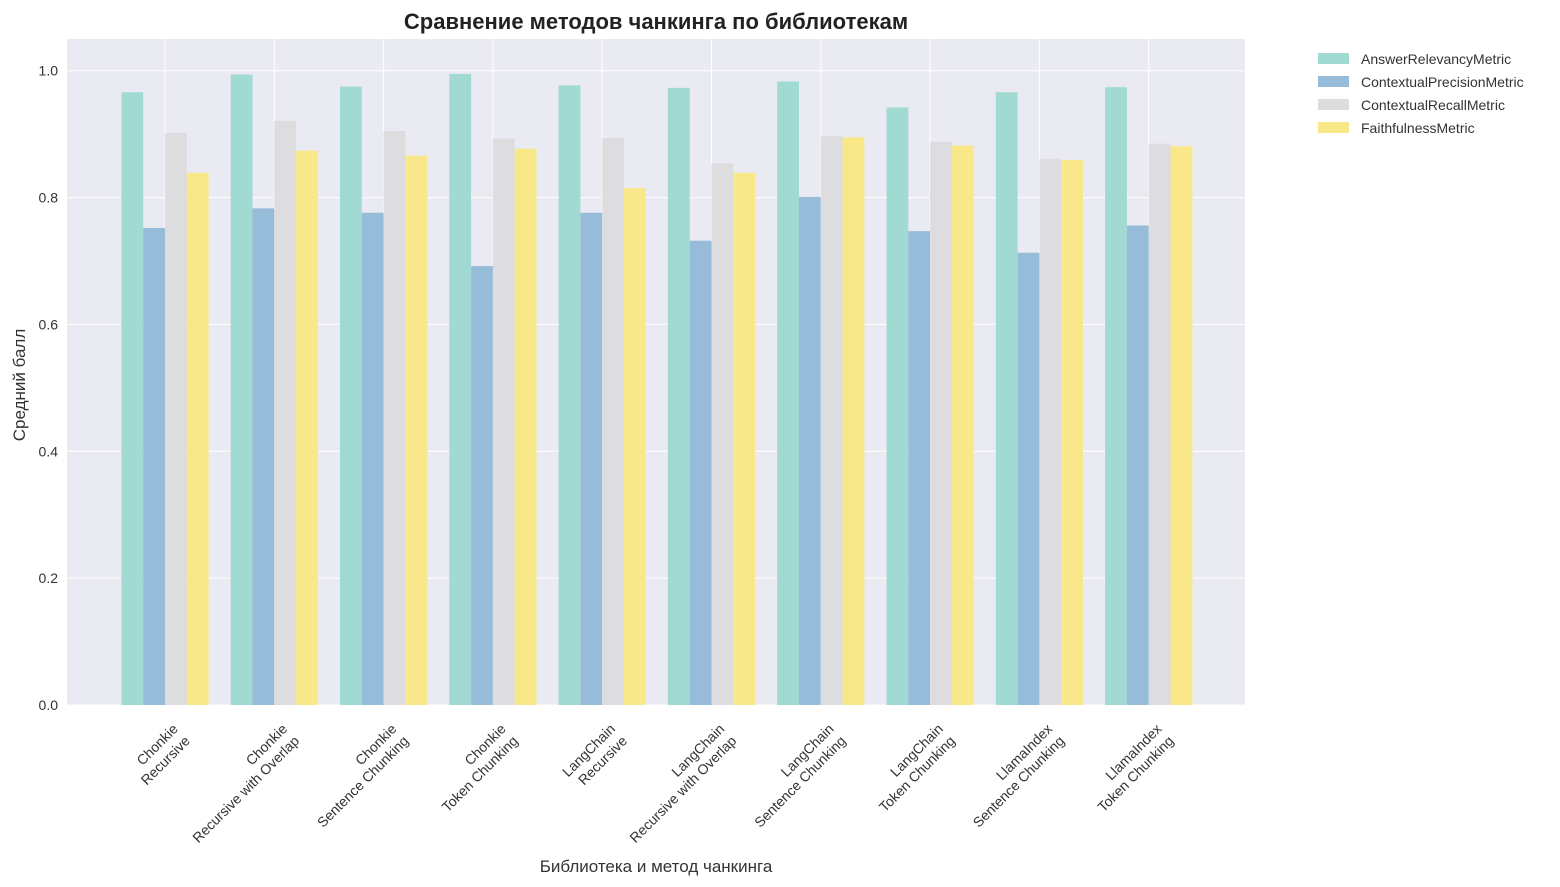  Describe the element at coordinates (1436, 59) in the screenshot. I see `legend-label: AnswerRelevancyMetric` at that location.